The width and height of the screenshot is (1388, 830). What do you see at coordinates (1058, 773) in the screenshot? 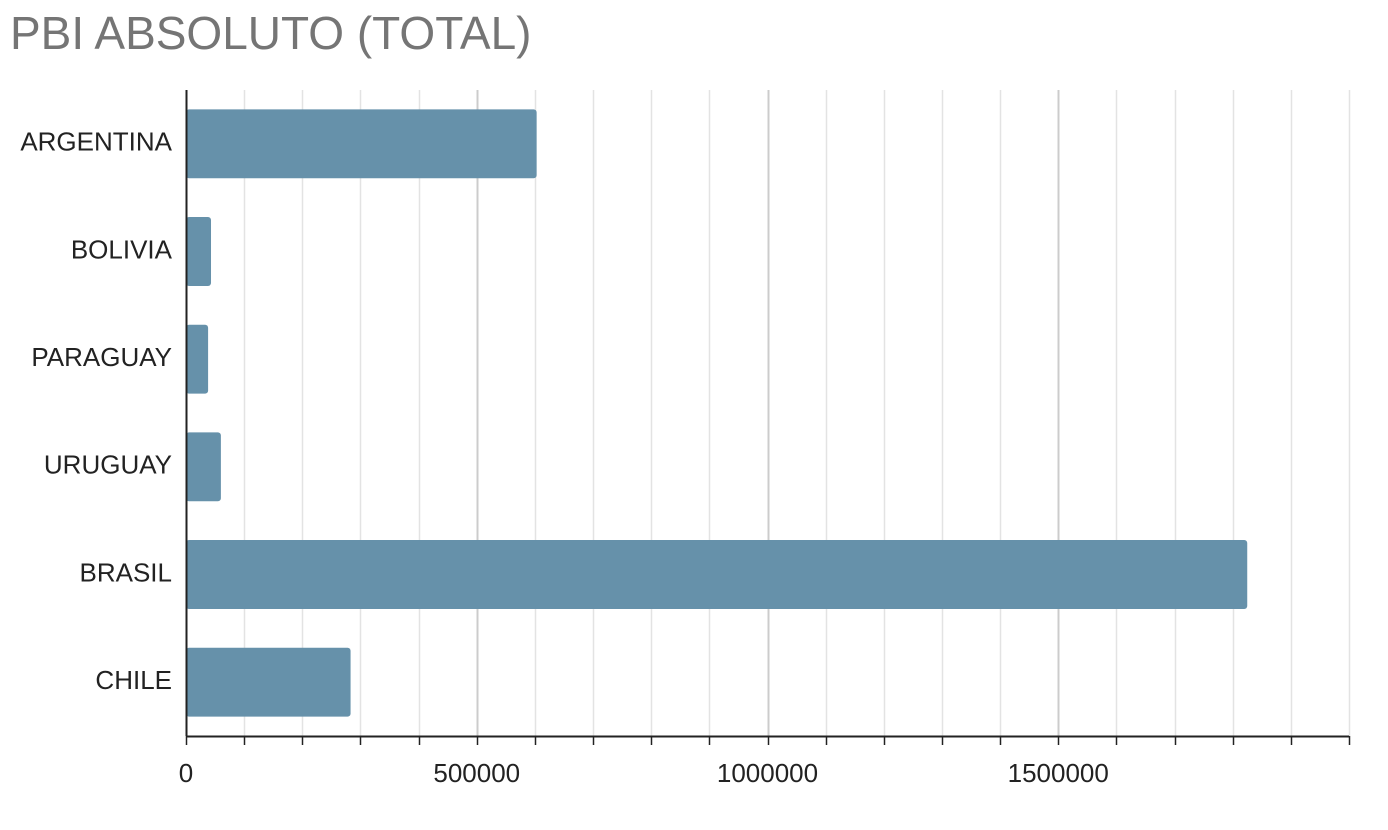
I see `x-tick-label-1500000: 1500000` at bounding box center [1058, 773].